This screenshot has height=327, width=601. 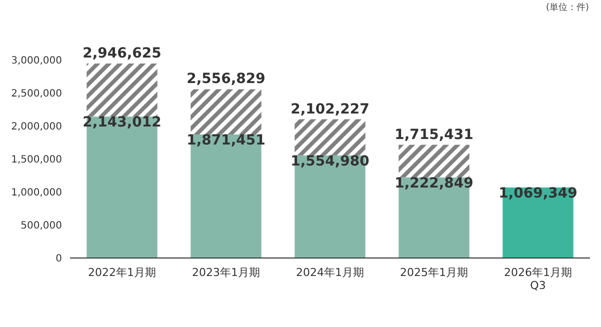 I want to click on y-tick-label: 1,000,000, so click(x=36, y=193).